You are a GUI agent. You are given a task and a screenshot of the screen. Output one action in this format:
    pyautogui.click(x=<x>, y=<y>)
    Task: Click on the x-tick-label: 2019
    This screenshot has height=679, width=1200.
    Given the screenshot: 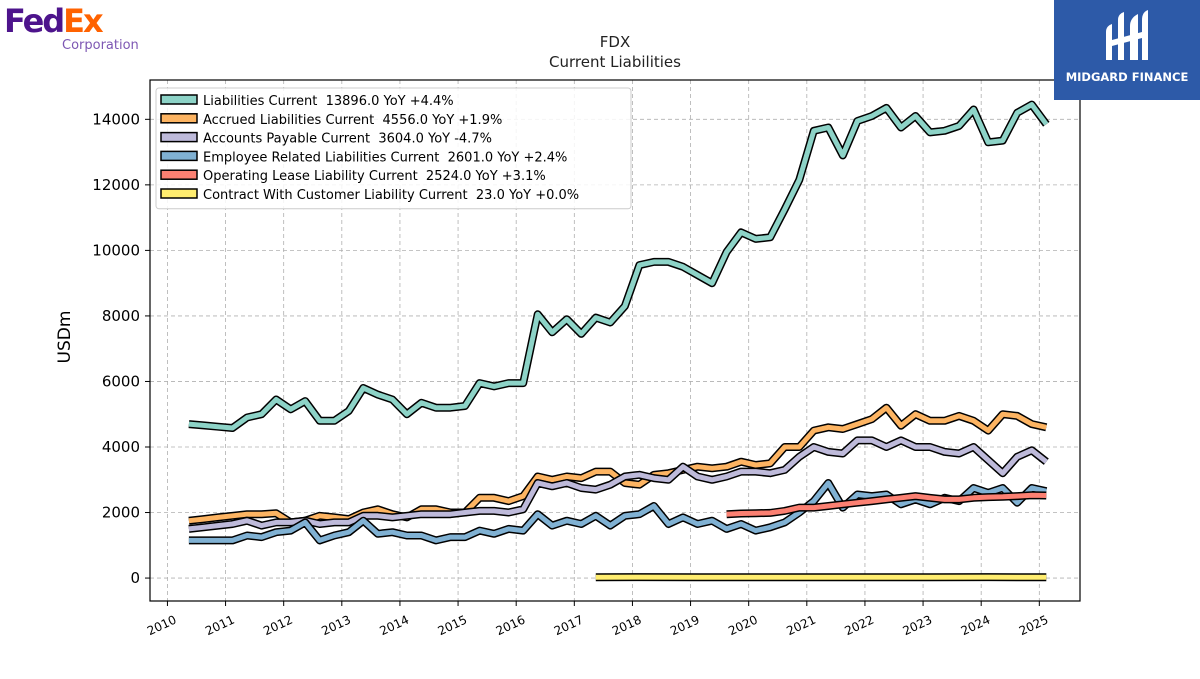 What is the action you would take?
    pyautogui.click(x=685, y=626)
    